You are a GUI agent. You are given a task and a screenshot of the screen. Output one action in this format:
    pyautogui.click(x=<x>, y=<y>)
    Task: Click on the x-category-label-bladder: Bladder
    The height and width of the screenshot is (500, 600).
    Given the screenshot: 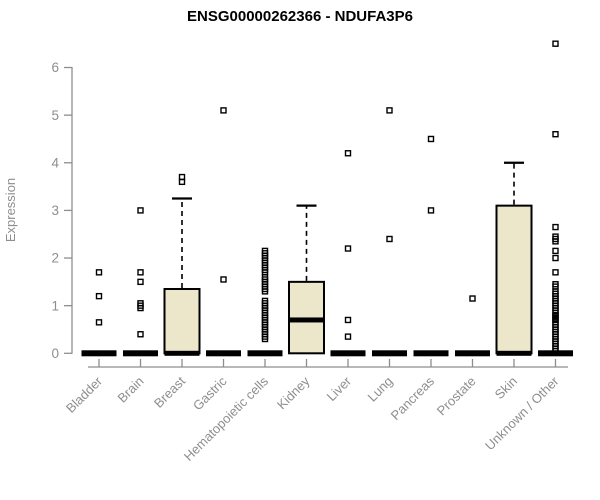 What is the action you would take?
    pyautogui.click(x=84, y=394)
    